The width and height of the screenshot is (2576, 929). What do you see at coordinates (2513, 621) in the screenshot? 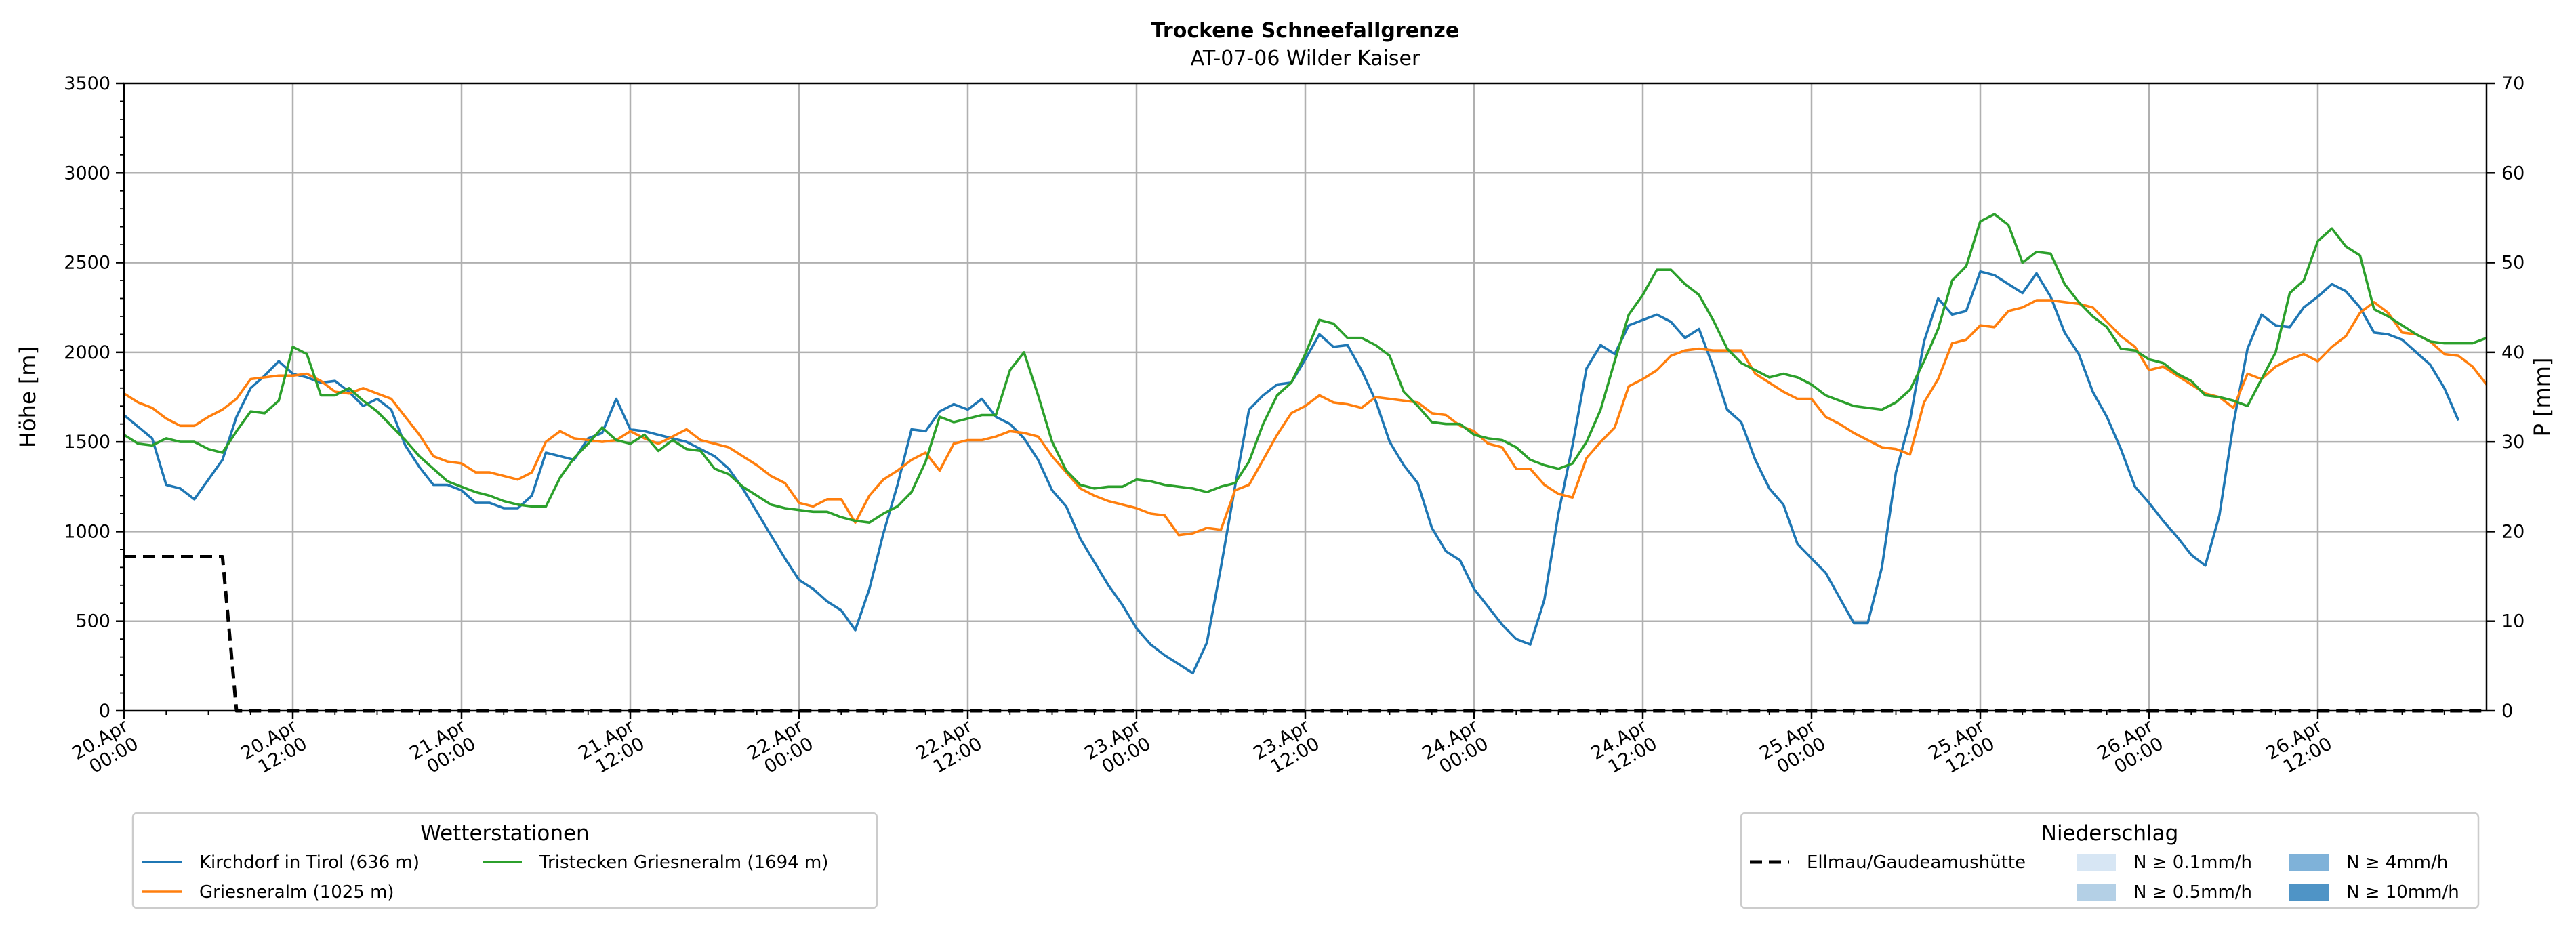
I see `y2-tick-label: 10` at bounding box center [2513, 621].